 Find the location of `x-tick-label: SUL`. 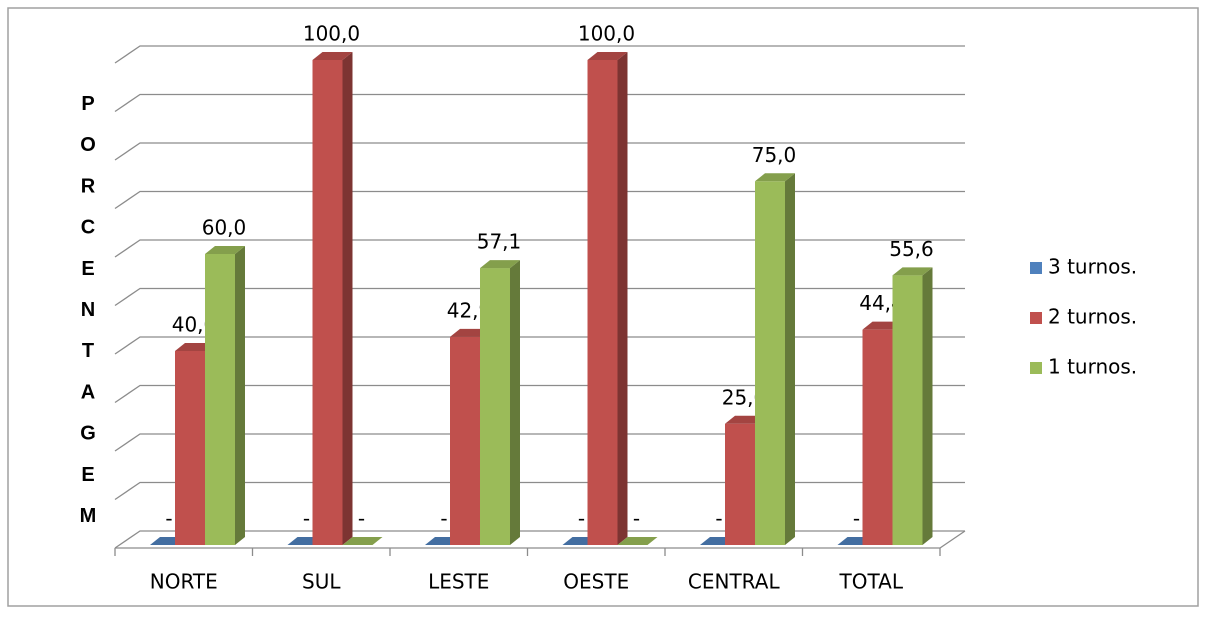

x-tick-label: SUL is located at coordinates (321, 582).